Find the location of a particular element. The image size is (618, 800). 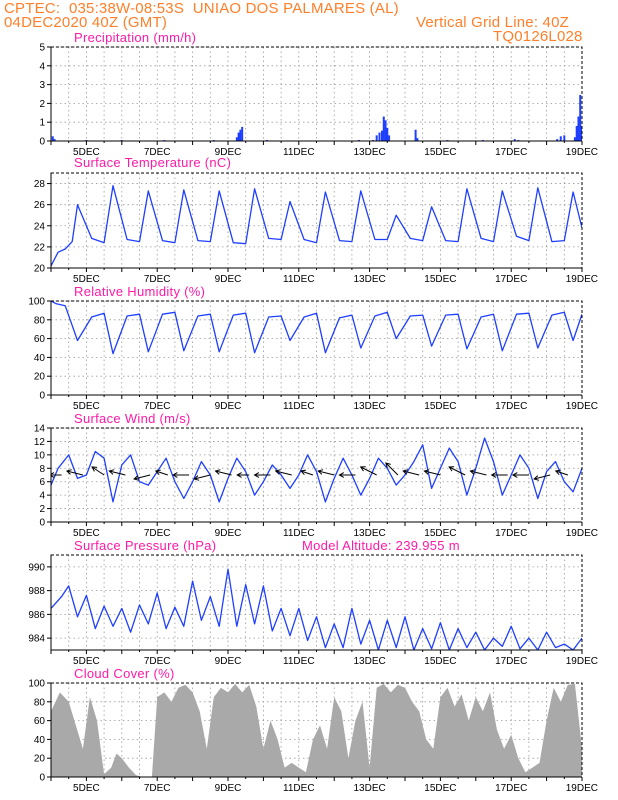

y-tick-label: 990 is located at coordinates (36, 567).